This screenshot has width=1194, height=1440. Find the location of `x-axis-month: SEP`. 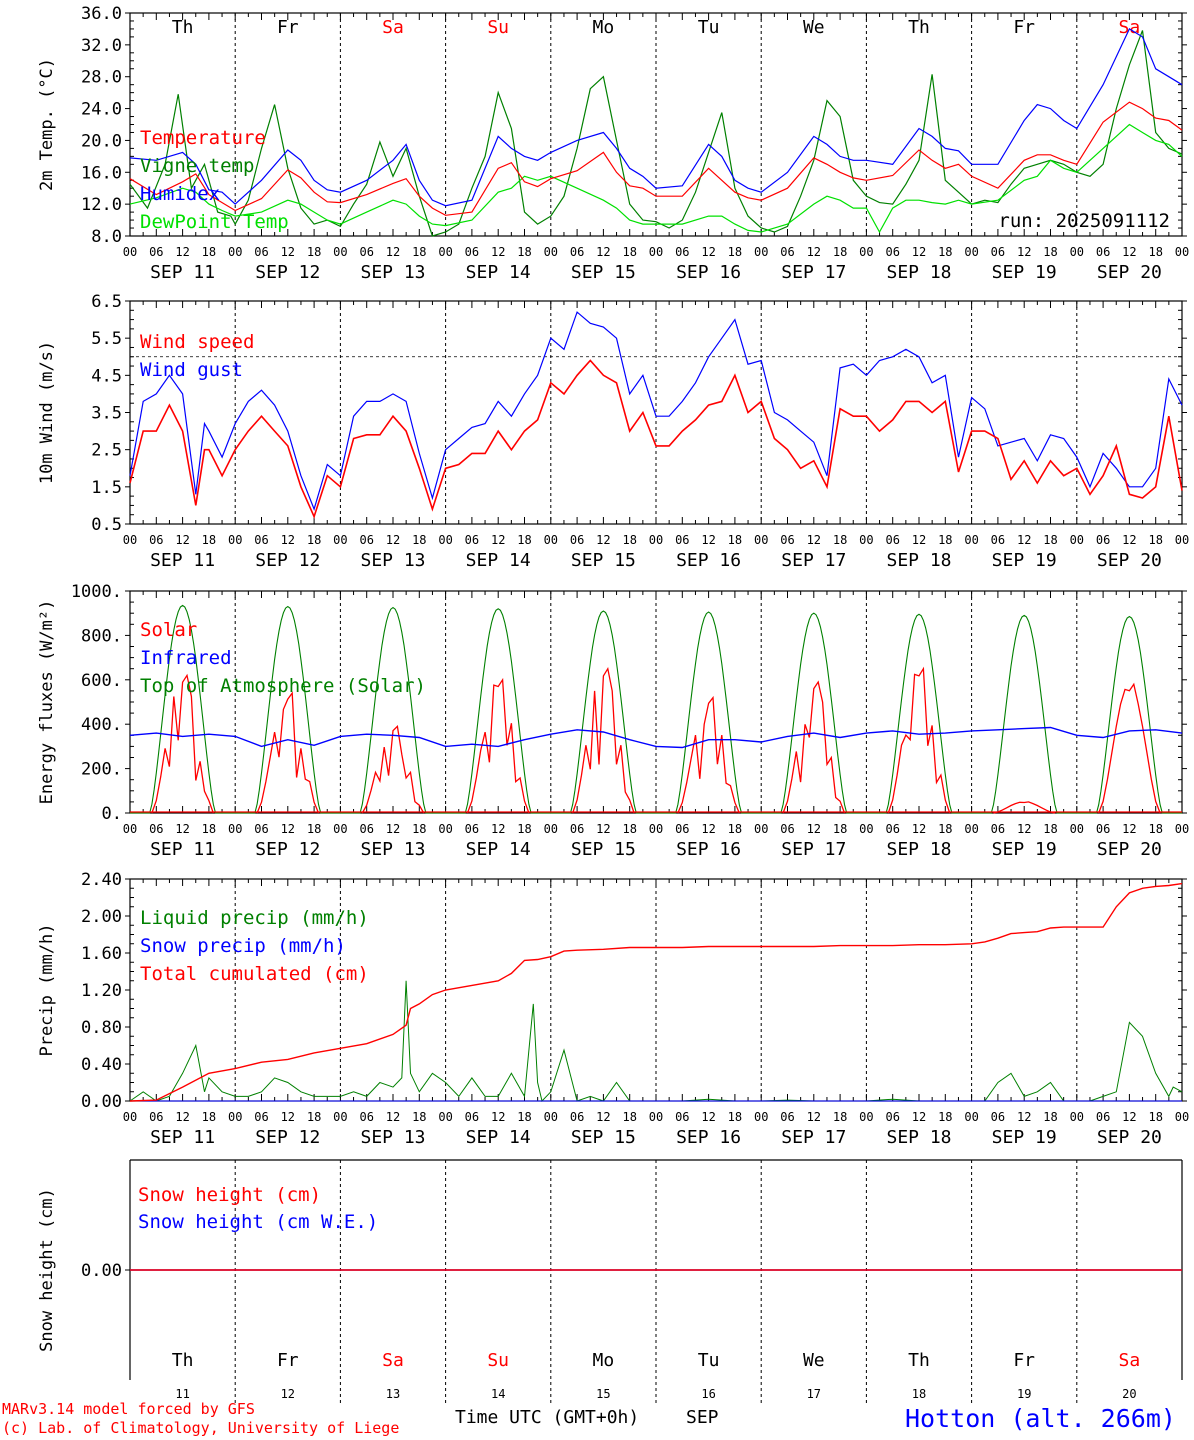

x-axis-month: SEP is located at coordinates (702, 1417).